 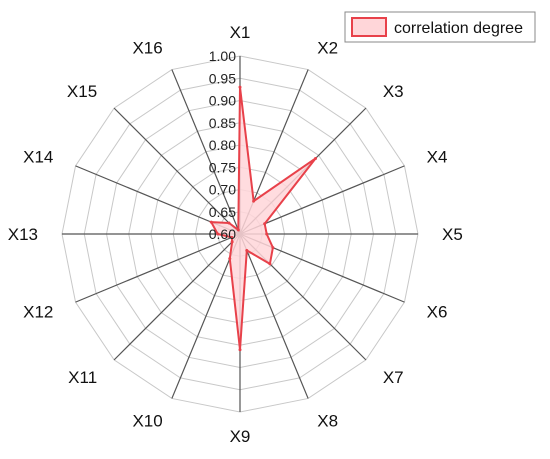 I want to click on legend-swatch, so click(x=369, y=27).